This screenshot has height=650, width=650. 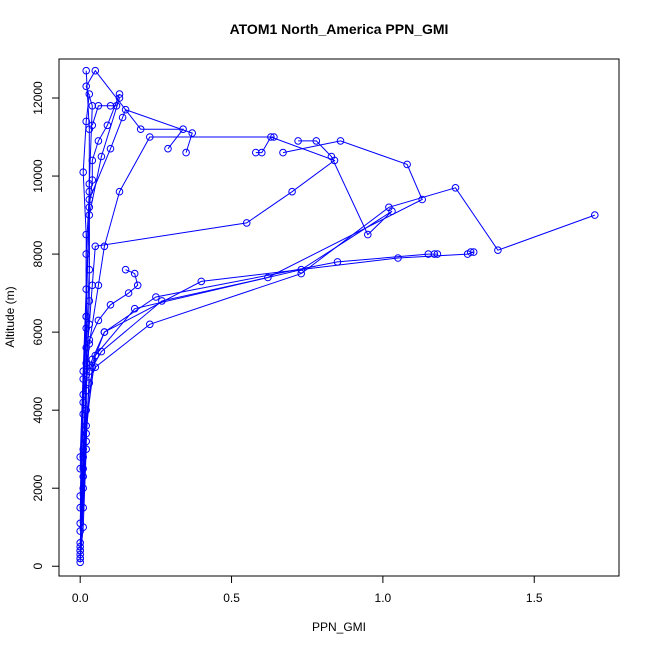 I want to click on x-tick-label: 0.0, so click(x=80, y=598).